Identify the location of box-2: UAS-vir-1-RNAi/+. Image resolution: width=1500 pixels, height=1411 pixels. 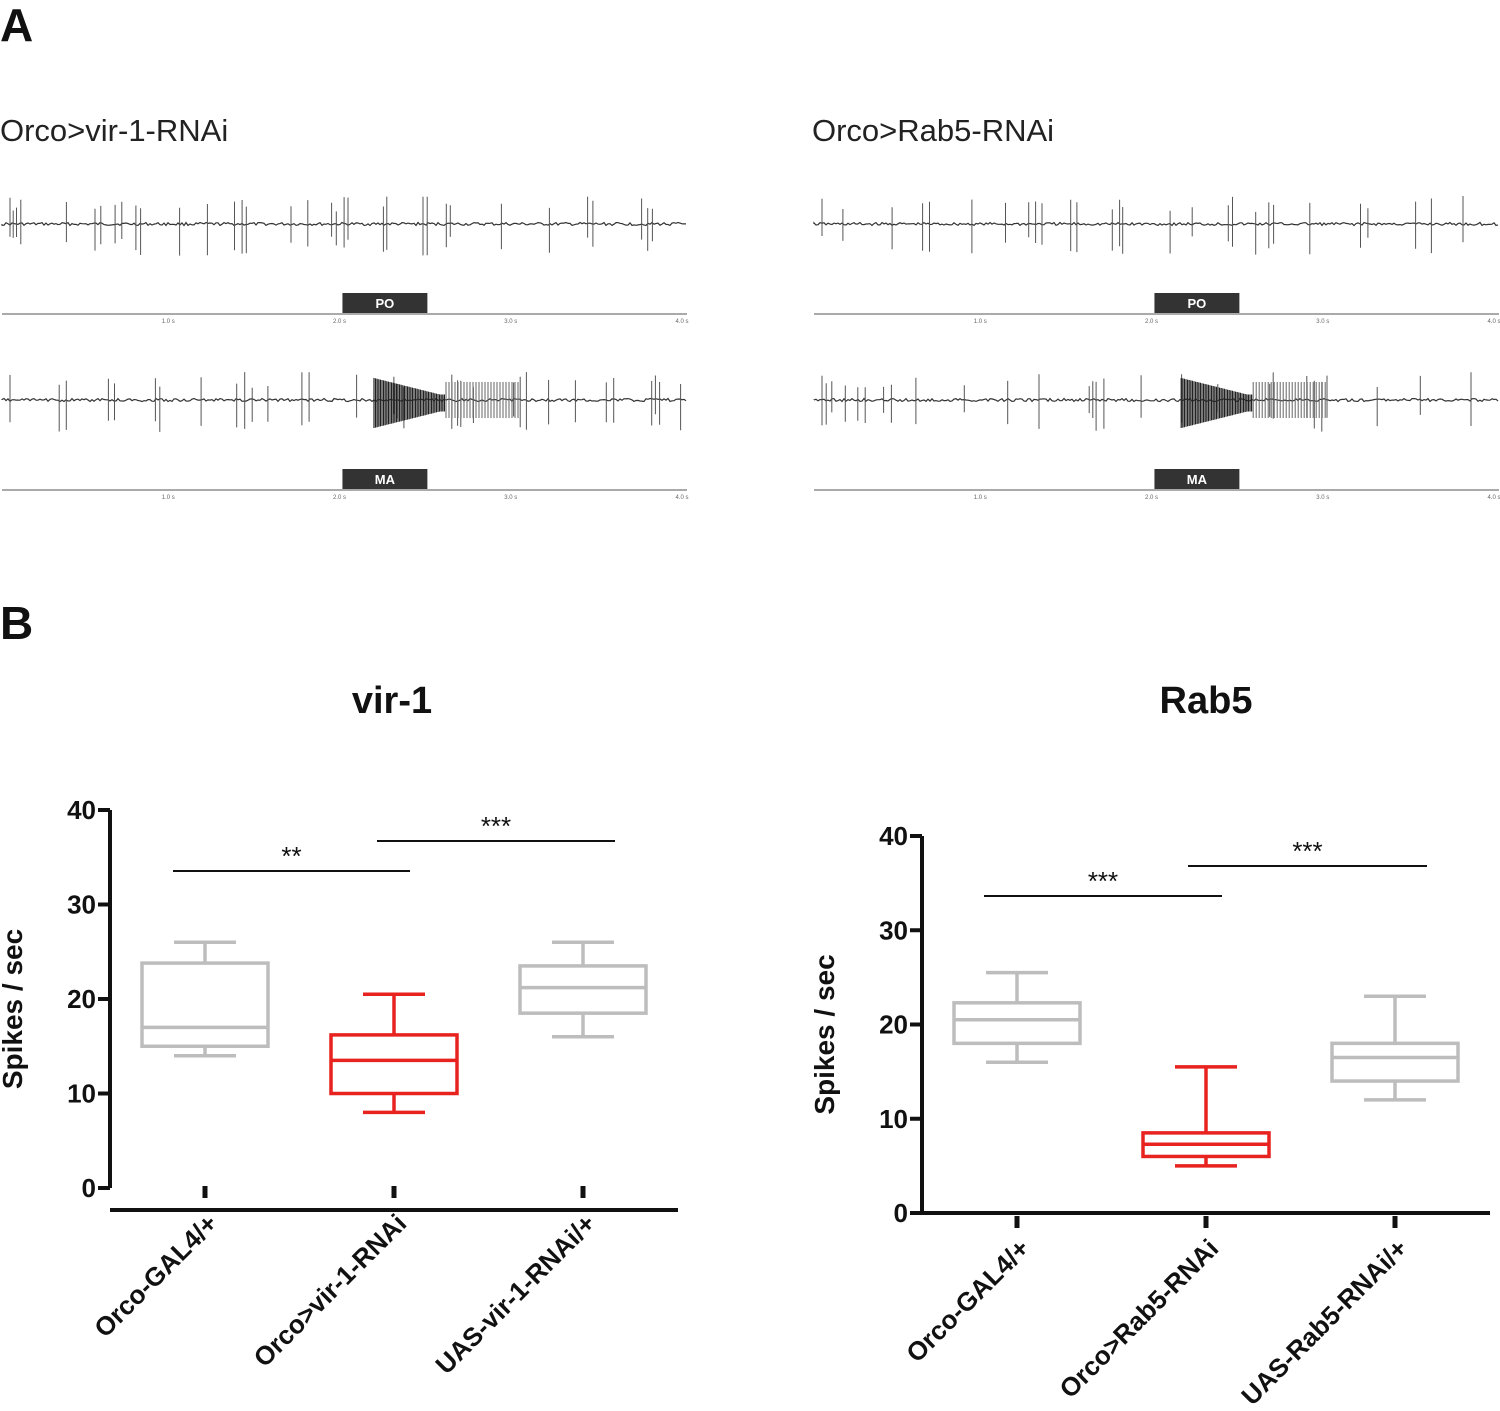
(538, 1160).